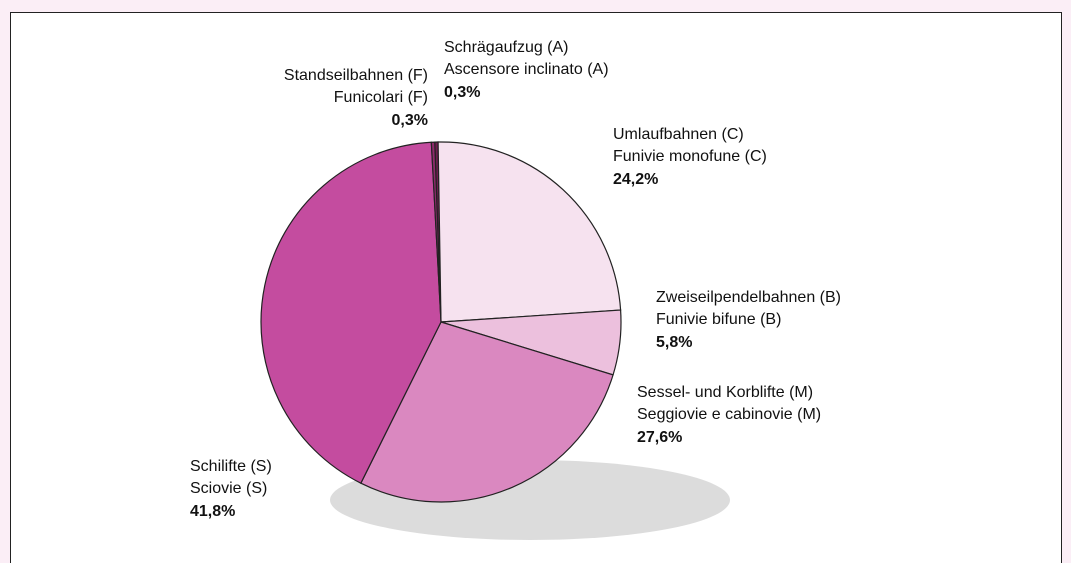  I want to click on slice-label: Schrägaufzug (A), so click(506, 47).